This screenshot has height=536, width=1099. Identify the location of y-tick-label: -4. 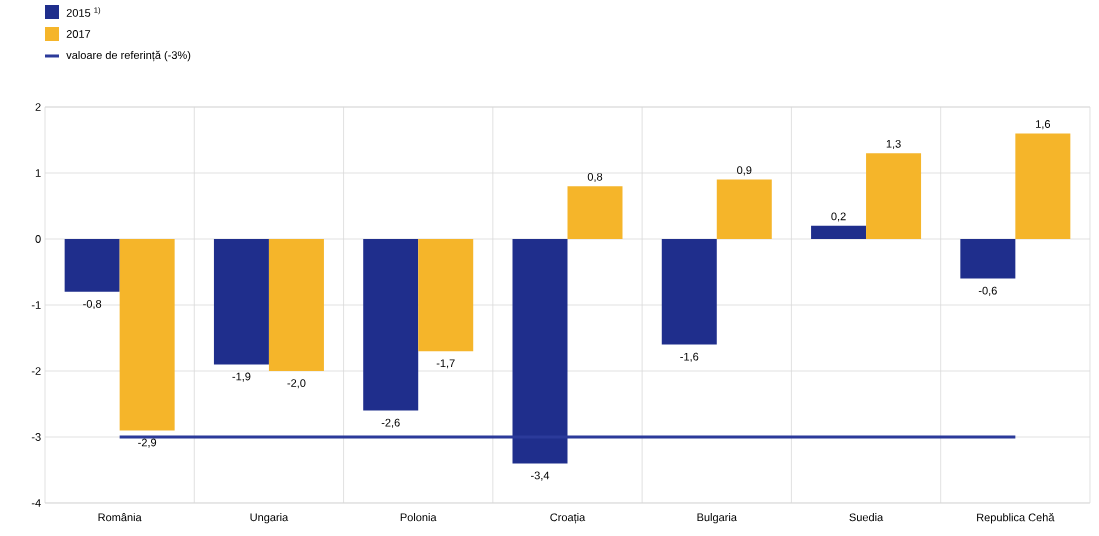
(36, 503).